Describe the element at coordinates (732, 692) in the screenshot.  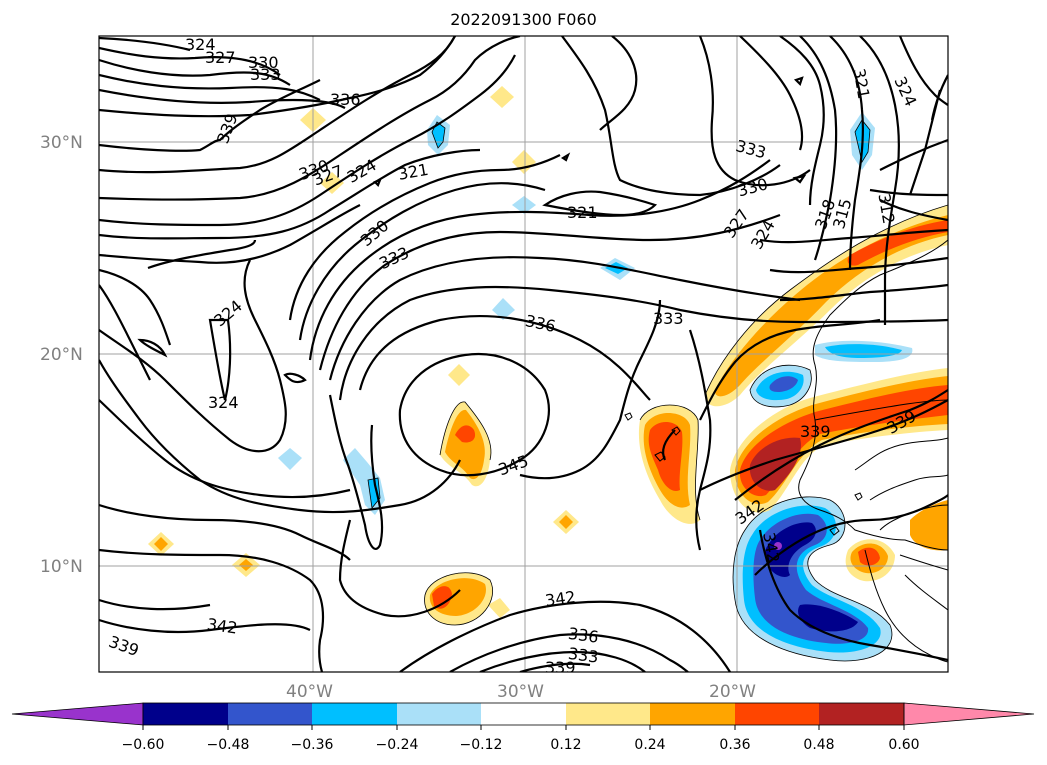
I see `lon-label-20w: 20°W` at that location.